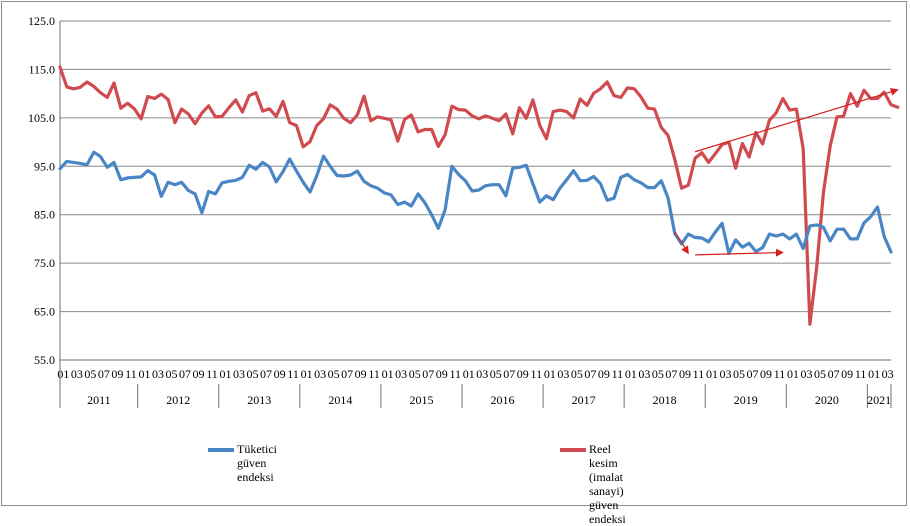  Describe the element at coordinates (178, 400) in the screenshot. I see `x-year-label: 2012` at that location.